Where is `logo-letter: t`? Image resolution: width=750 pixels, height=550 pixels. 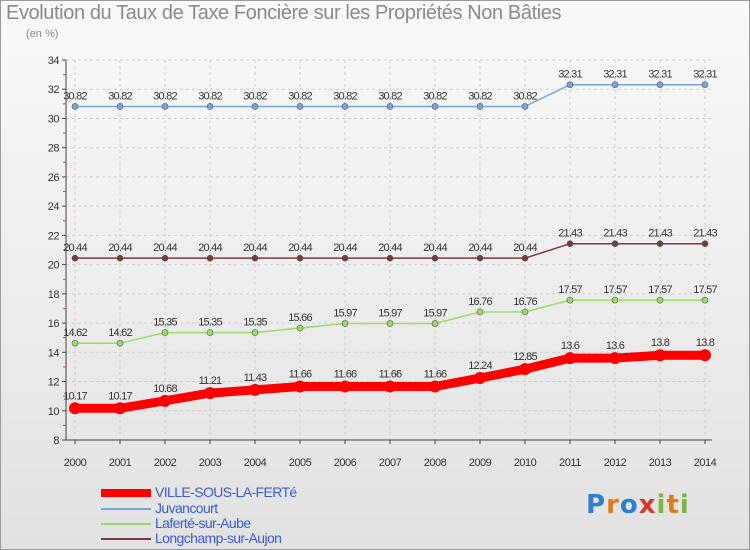 logo-letter: t is located at coordinates (673, 505).